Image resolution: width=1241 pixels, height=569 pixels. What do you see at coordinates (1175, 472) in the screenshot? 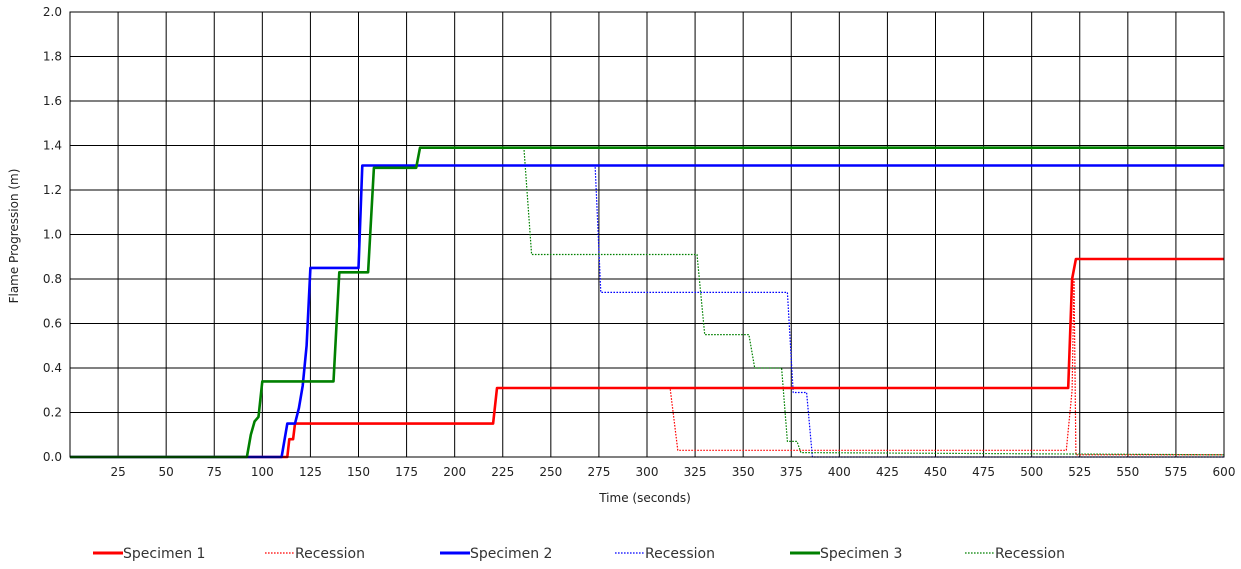
I see `x-tick-label: 575` at bounding box center [1175, 472].